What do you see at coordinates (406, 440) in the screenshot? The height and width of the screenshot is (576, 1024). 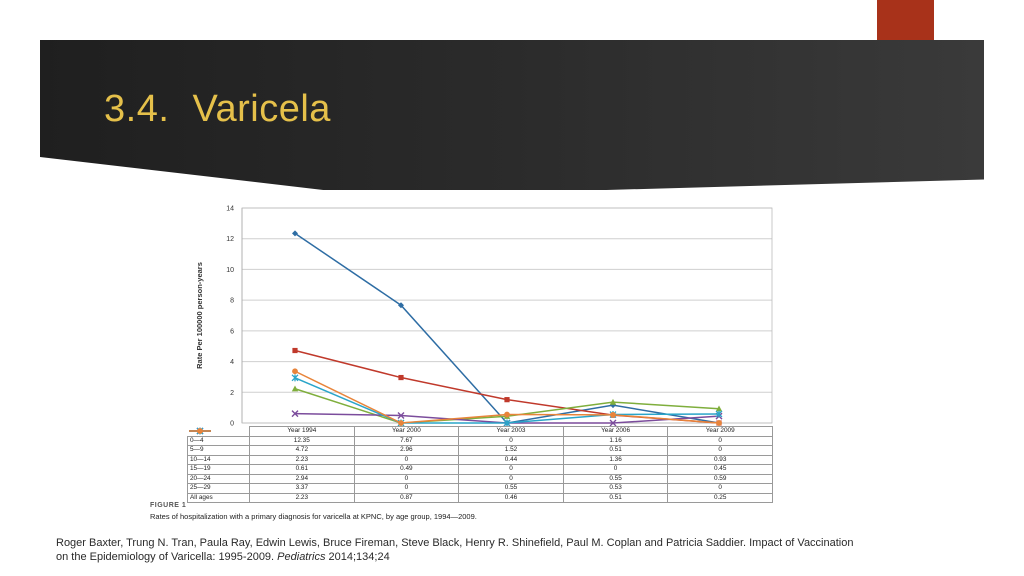 I see `table-cell: 7.67` at bounding box center [406, 440].